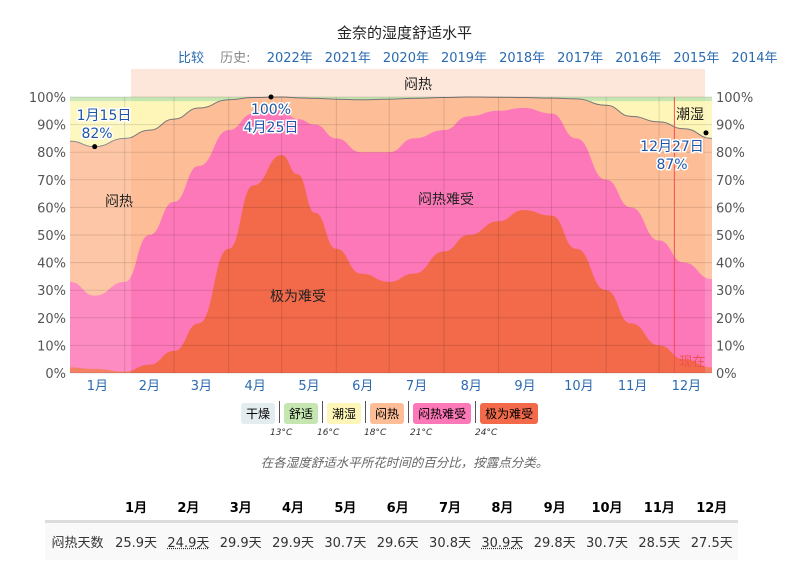 This screenshot has width=809, height=566. Describe the element at coordinates (404, 462) in the screenshot. I see `chart-caption: 在各湿度舒适水平所花时间的百分比，按露点分类。` at that location.